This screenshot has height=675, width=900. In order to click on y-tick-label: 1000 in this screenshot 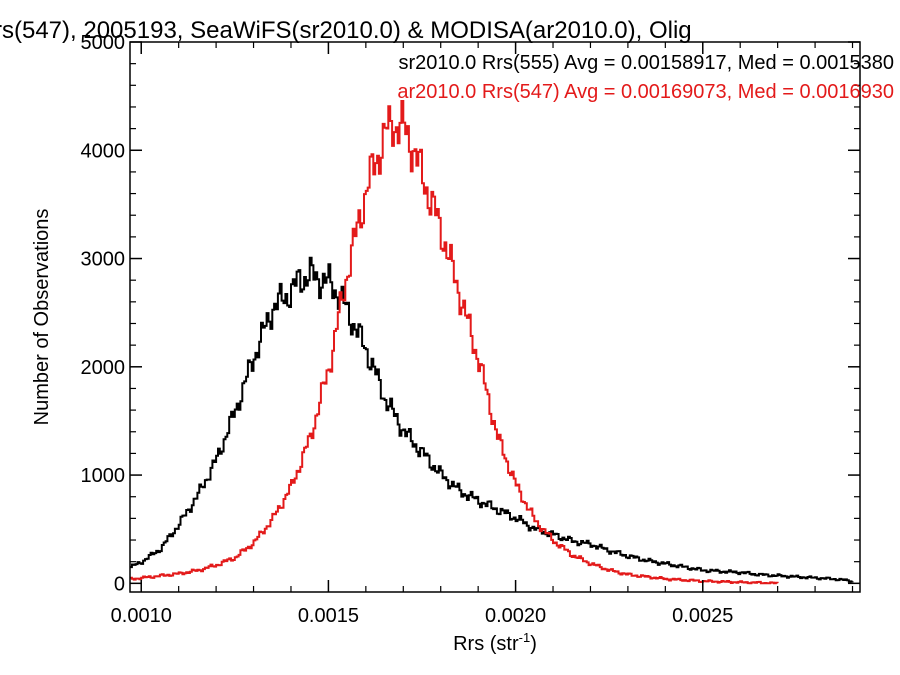, I will do `click(103, 476)`.